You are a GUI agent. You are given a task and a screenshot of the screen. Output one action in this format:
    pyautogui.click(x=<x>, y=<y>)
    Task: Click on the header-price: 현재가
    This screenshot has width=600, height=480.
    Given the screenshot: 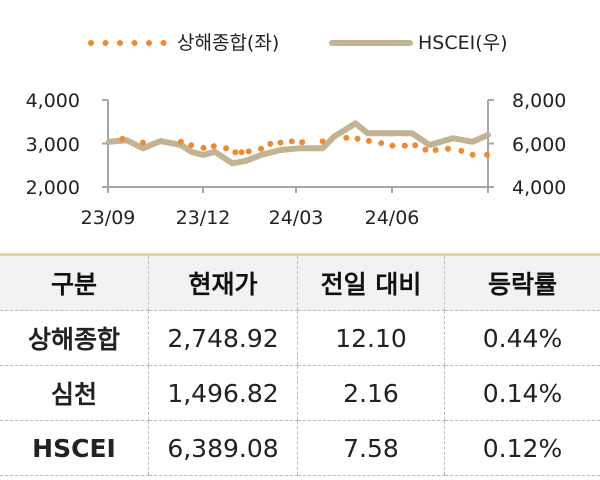 What is the action you would take?
    pyautogui.click(x=223, y=282)
    